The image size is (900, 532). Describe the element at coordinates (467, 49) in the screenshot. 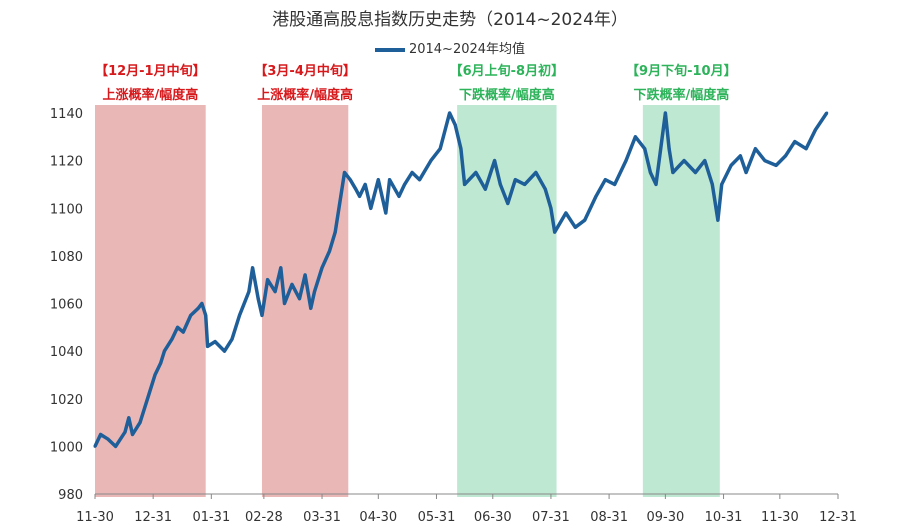

I see `legend-label: 2014~2024年均值` at that location.